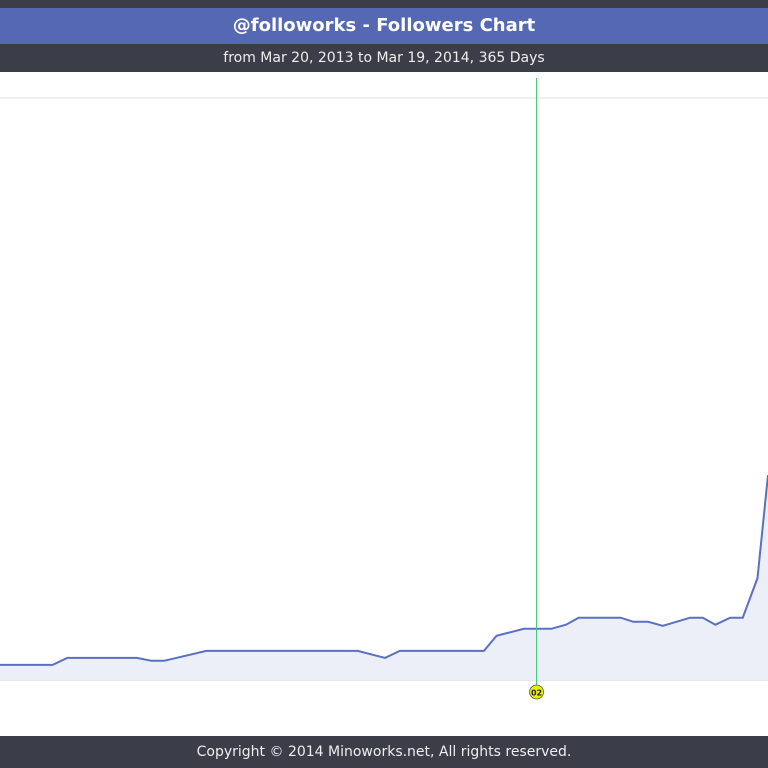 The image size is (768, 768). I want to click on marker-dot, so click(536, 692).